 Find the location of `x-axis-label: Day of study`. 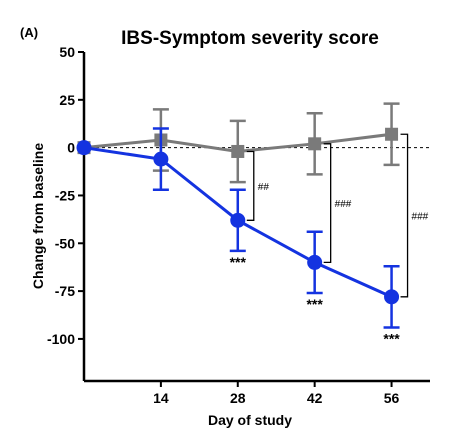

x-axis-label: Day of study is located at coordinates (250, 420).